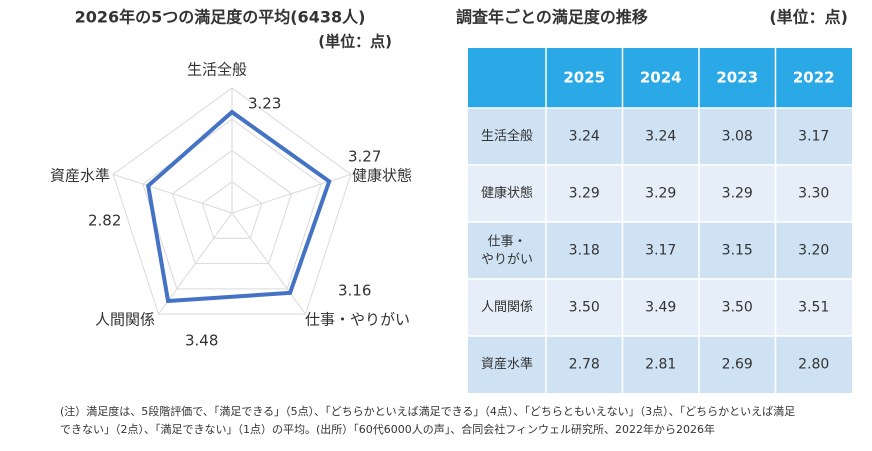 The height and width of the screenshot is (451, 872). I want to click on table-cell: 2.78, so click(584, 365).